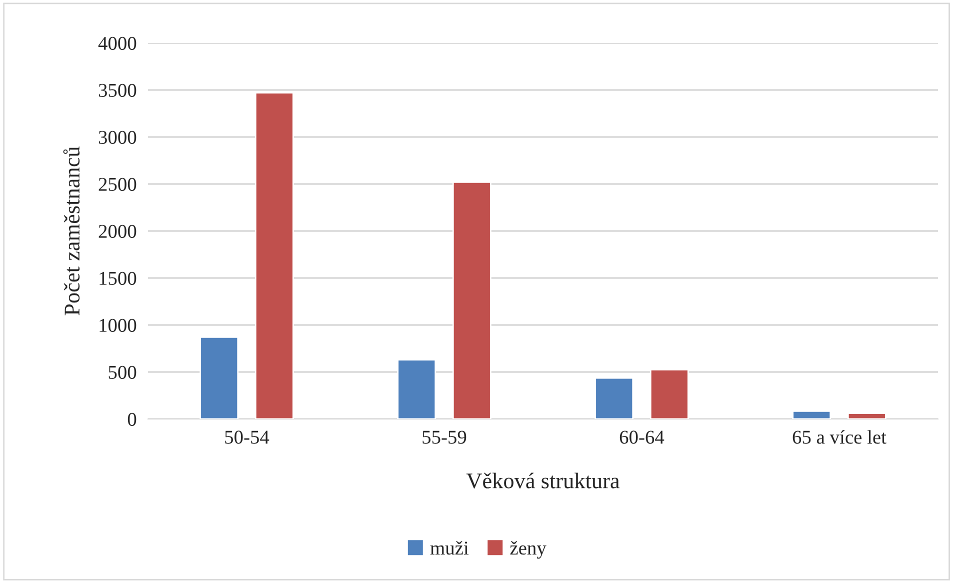 The image size is (955, 582). I want to click on y-tick-label: 4000, so click(117, 43).